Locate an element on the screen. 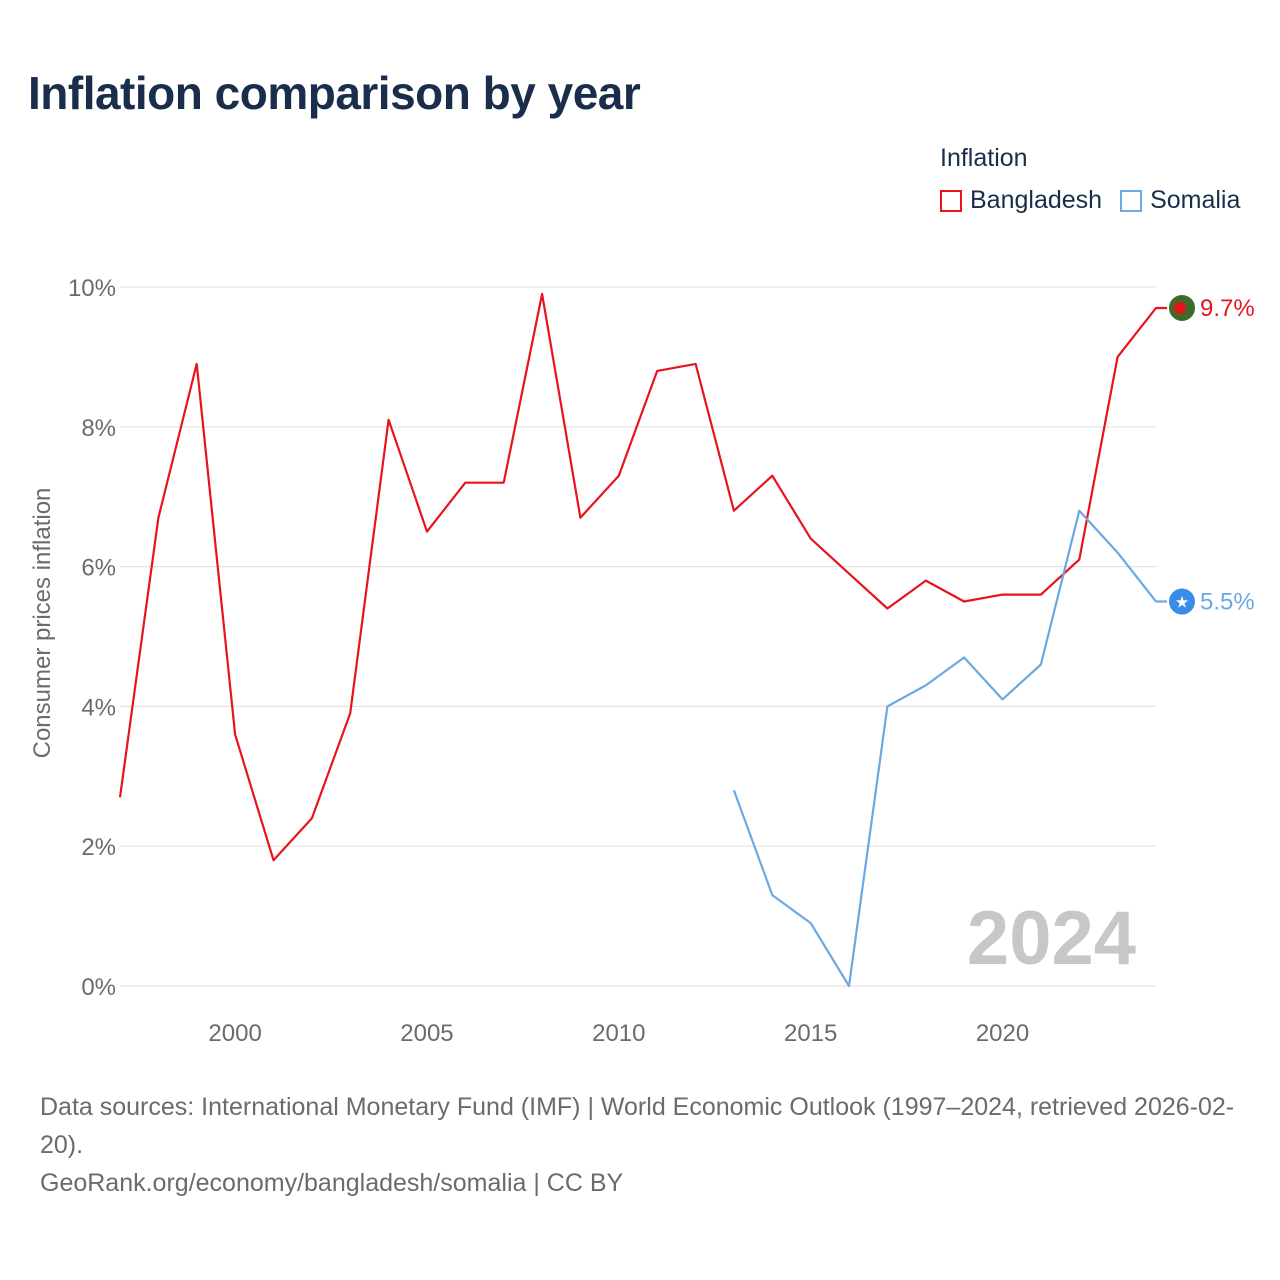 The width and height of the screenshot is (1280, 1280). legend-title: Inflation is located at coordinates (984, 158).